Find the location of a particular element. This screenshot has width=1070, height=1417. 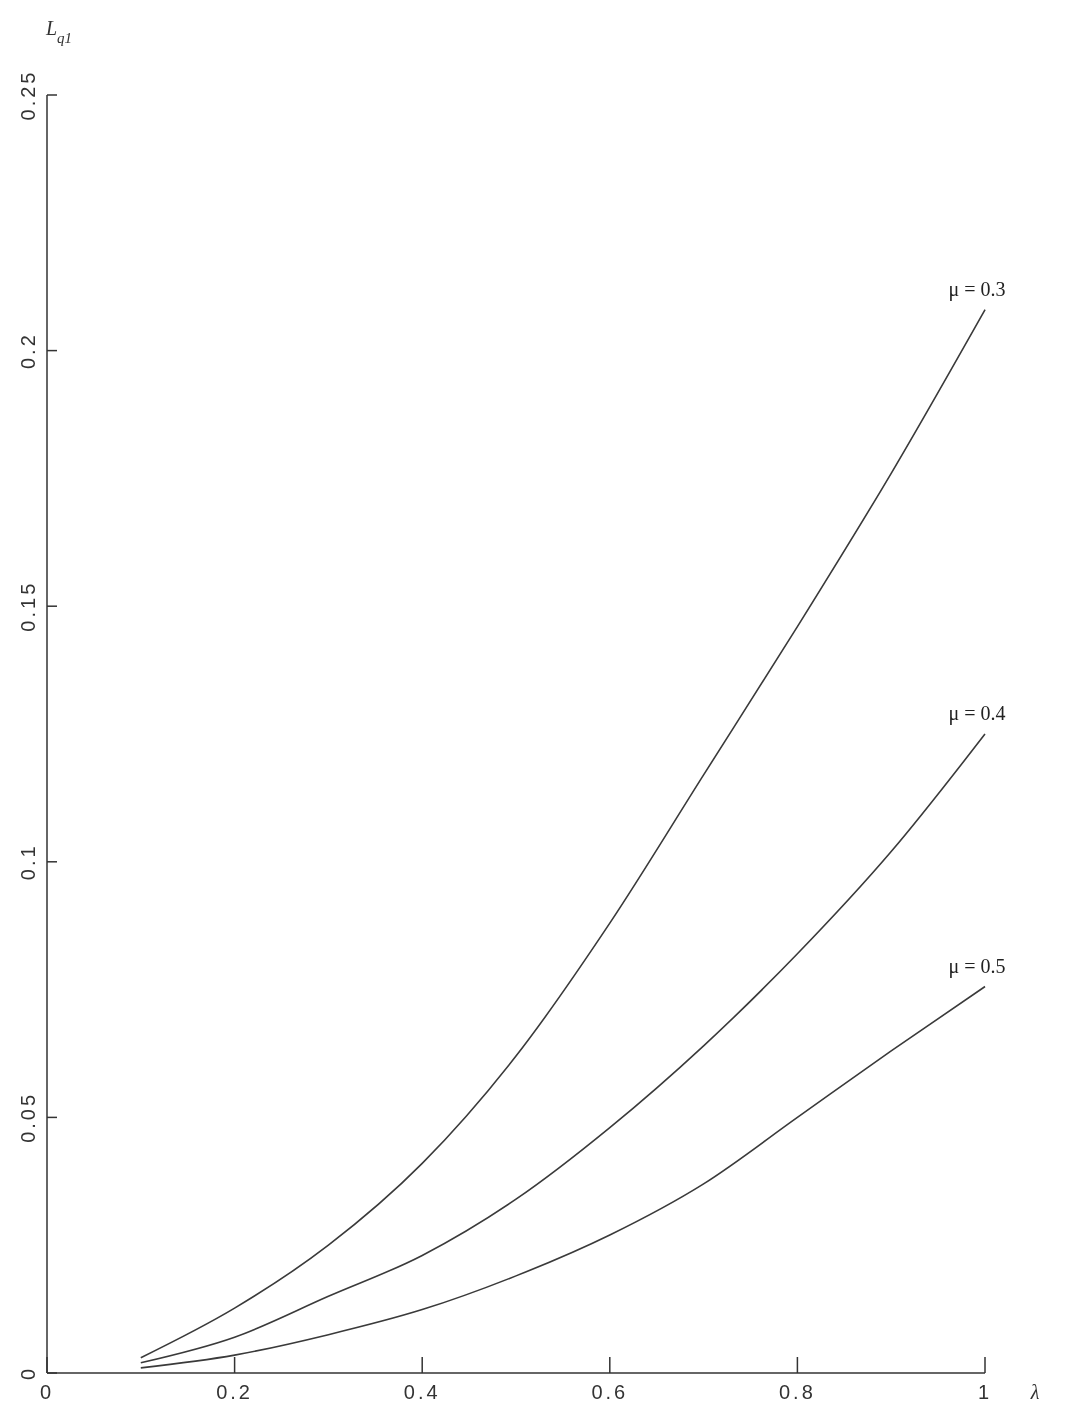

x-tick-label: 0 is located at coordinates (47, 1392).